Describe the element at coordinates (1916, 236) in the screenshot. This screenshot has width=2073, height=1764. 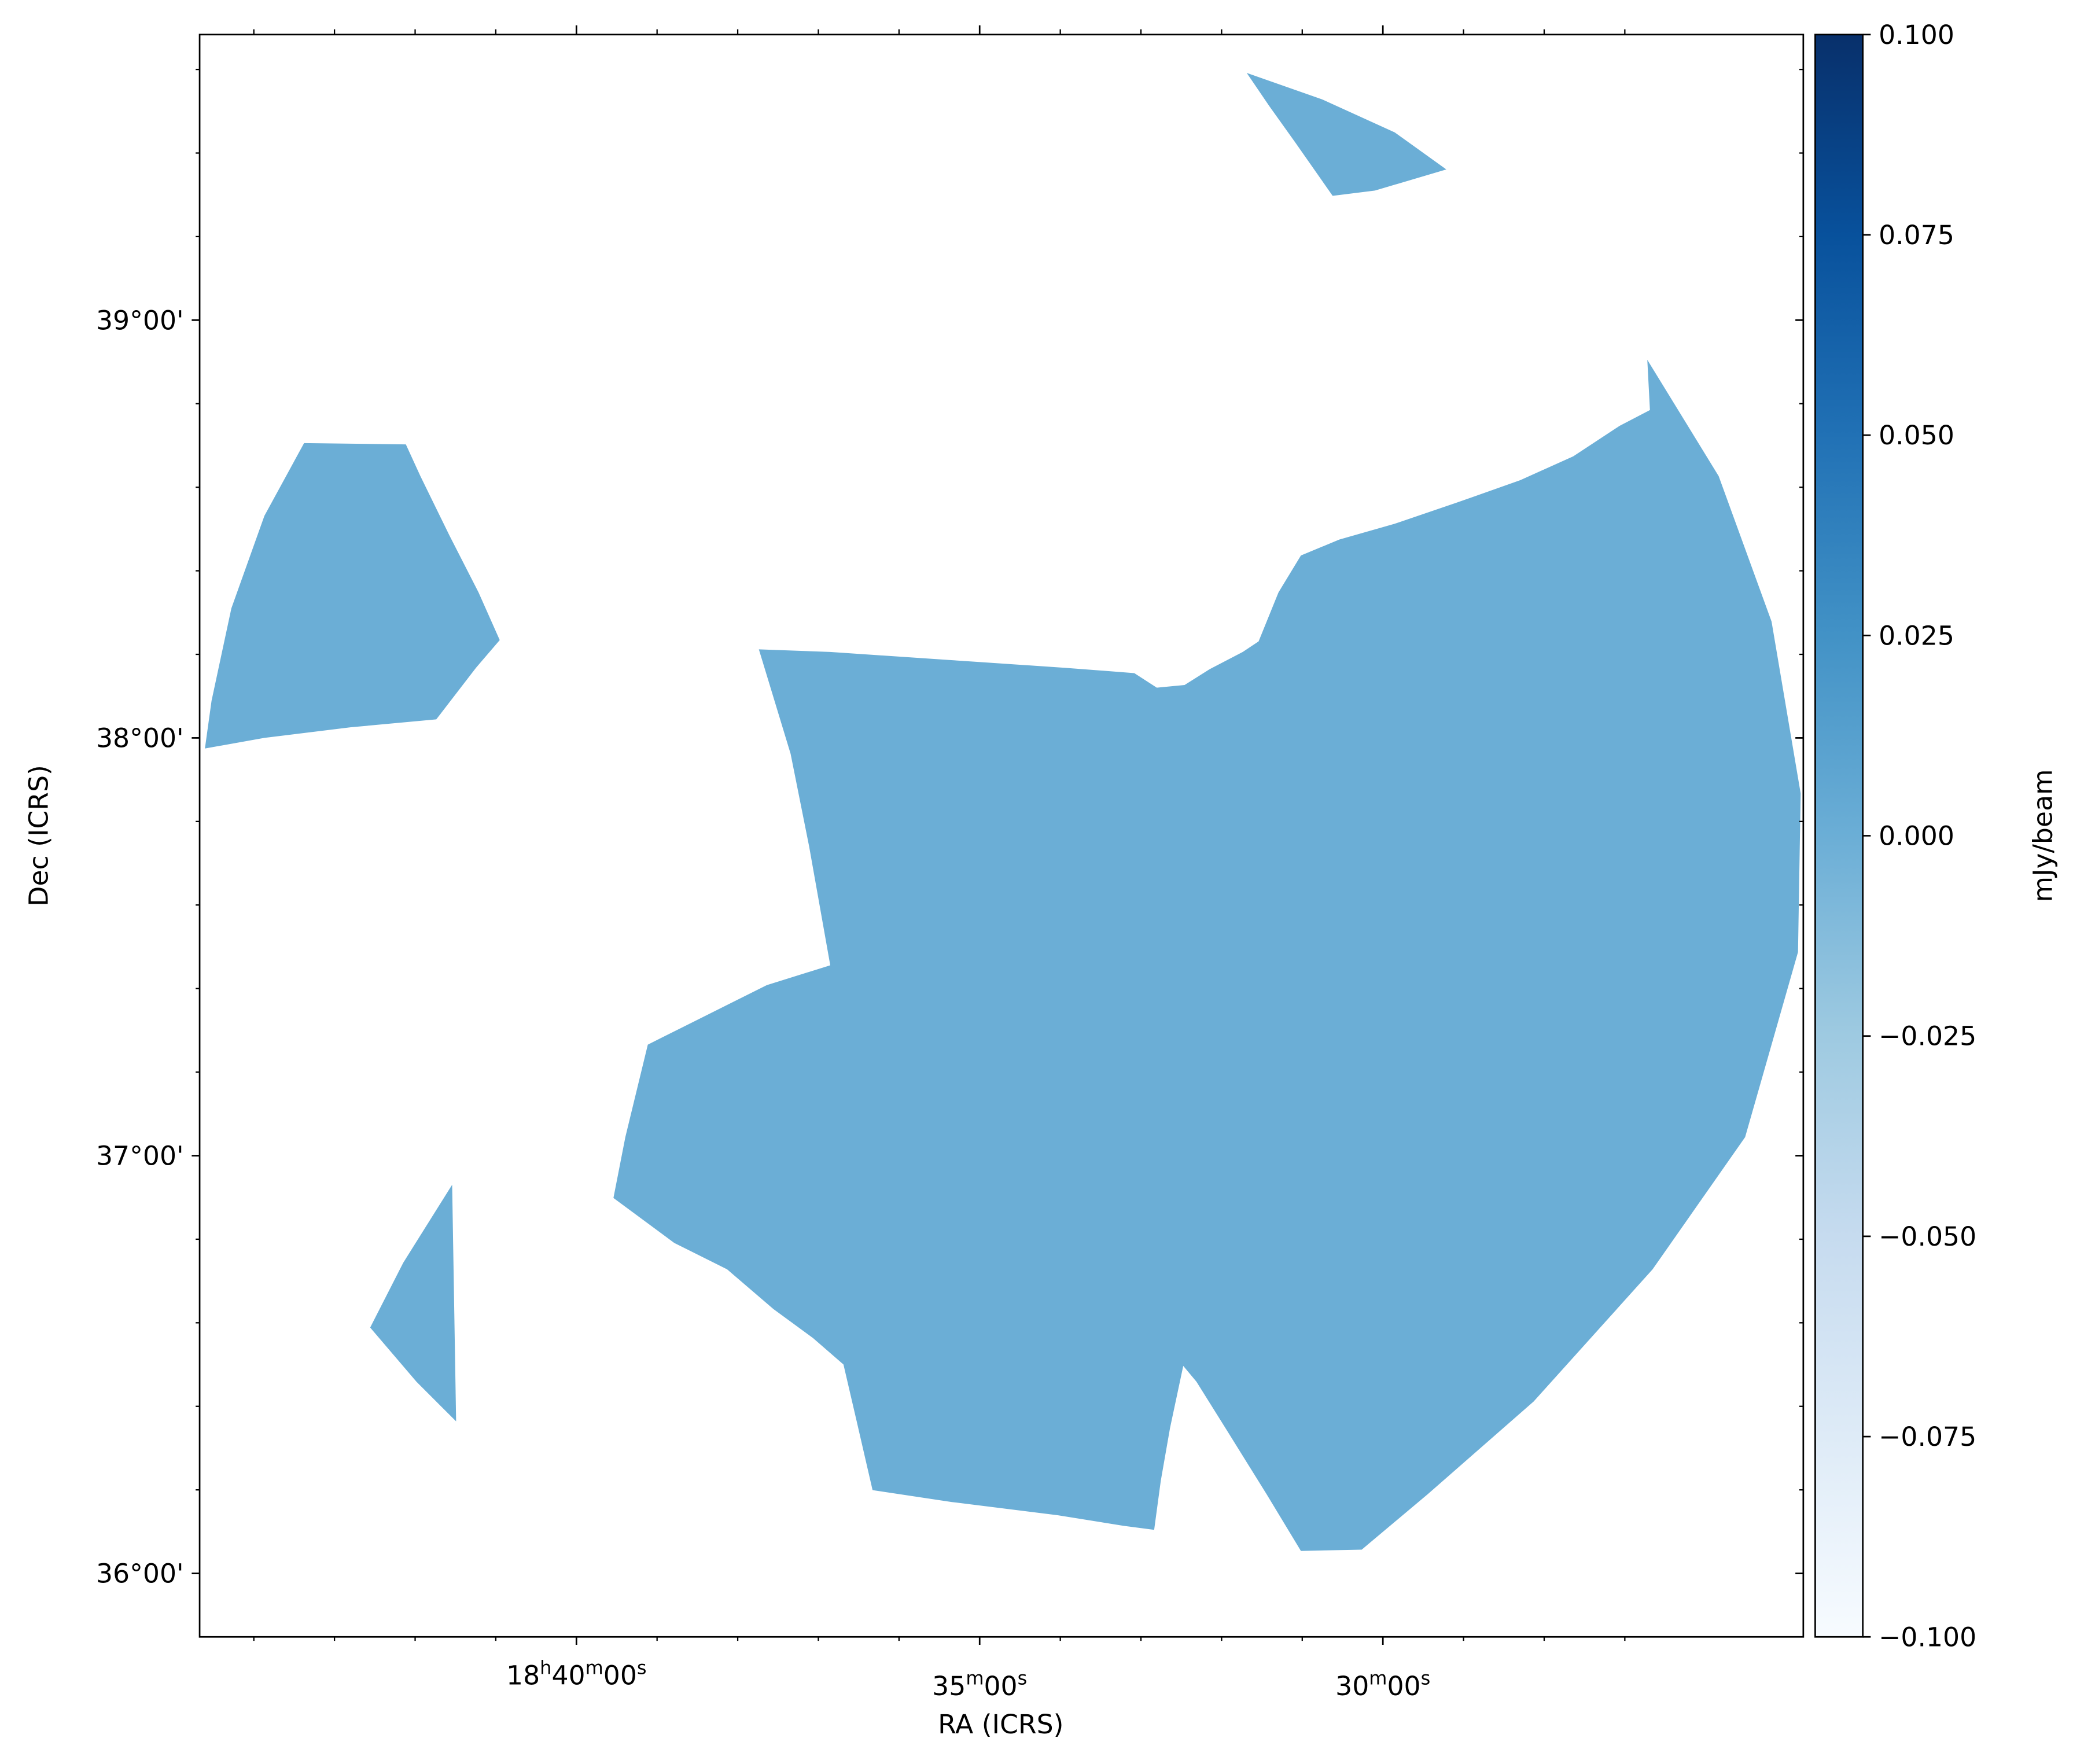
I see `colorbar-tick-label: 0.075` at that location.